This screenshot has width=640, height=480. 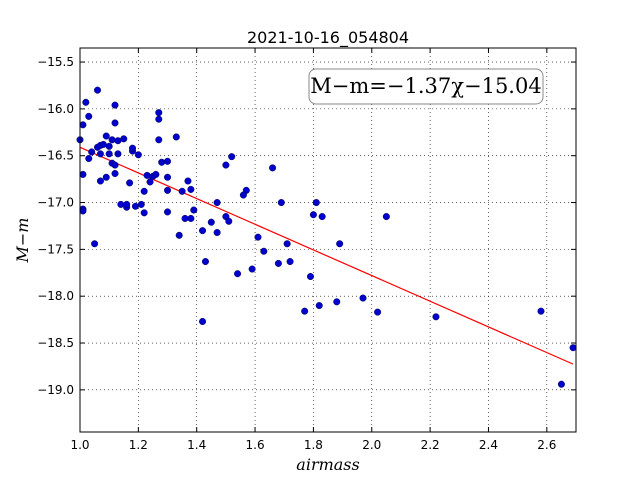 What do you see at coordinates (55, 156) in the screenshot?
I see `y-tick-label: −16.5` at bounding box center [55, 156].